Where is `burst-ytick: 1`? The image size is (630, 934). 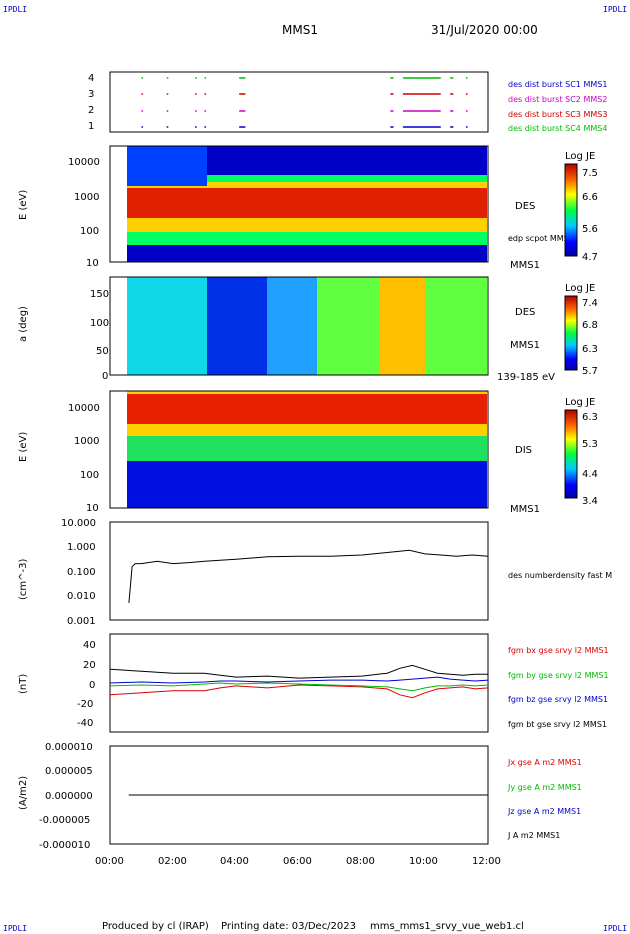 burst-ytick: 1 is located at coordinates (91, 126).